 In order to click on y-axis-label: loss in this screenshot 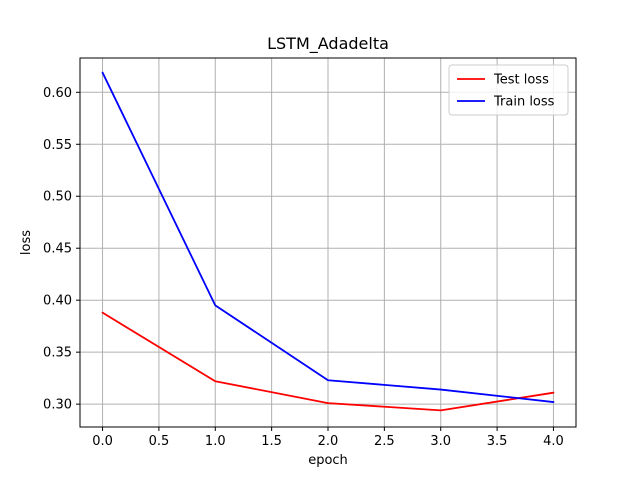, I will do `click(26, 242)`.